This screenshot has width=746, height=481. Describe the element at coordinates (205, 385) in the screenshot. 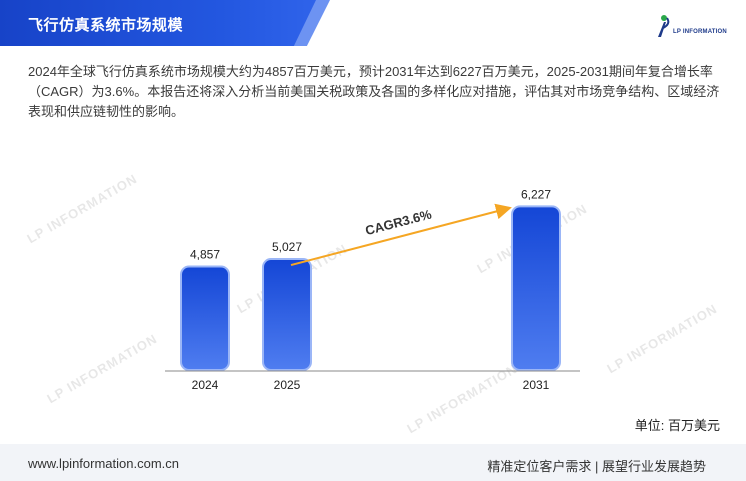

I see `x-tick-2024: 2024` at that location.